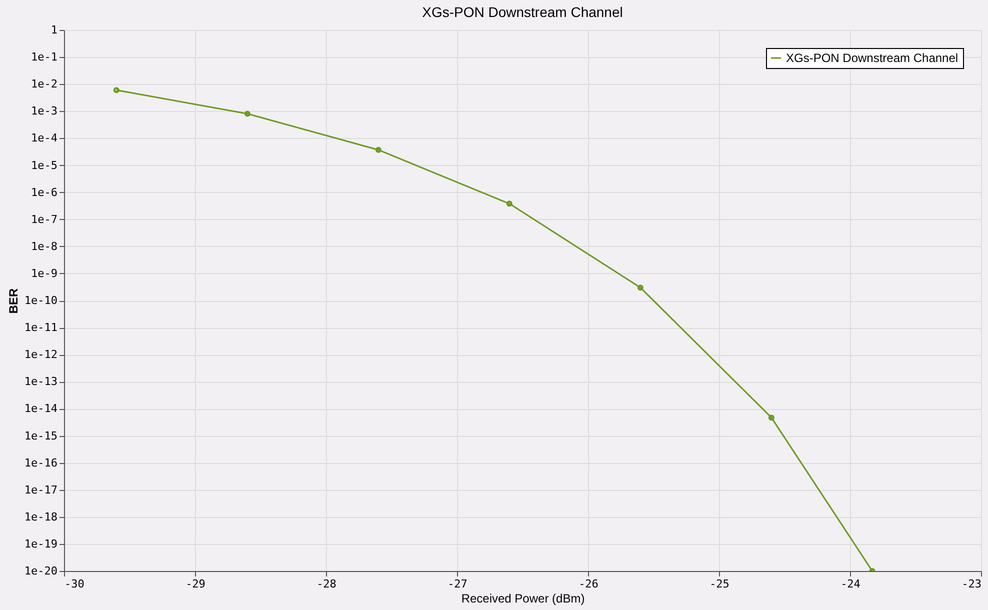 This screenshot has height=610, width=988. Describe the element at coordinates (522, 12) in the screenshot. I see `chart-title: XGs-PON Downstream Channel` at that location.